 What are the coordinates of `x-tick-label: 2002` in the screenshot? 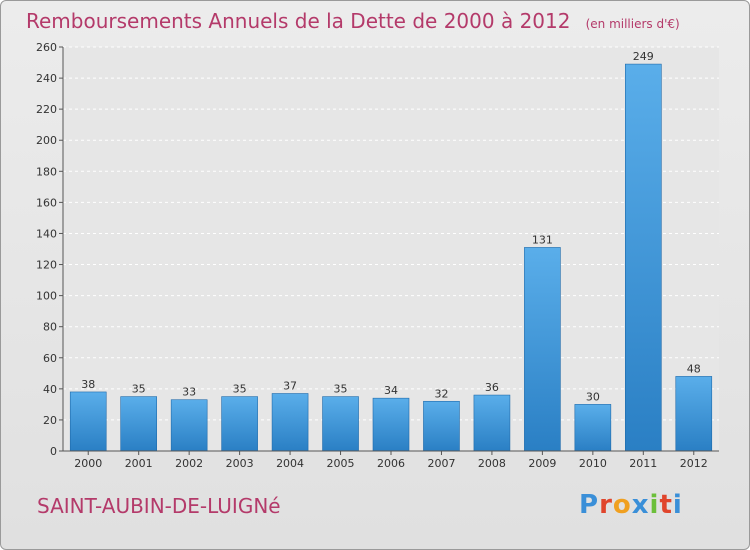 It's located at (189, 463).